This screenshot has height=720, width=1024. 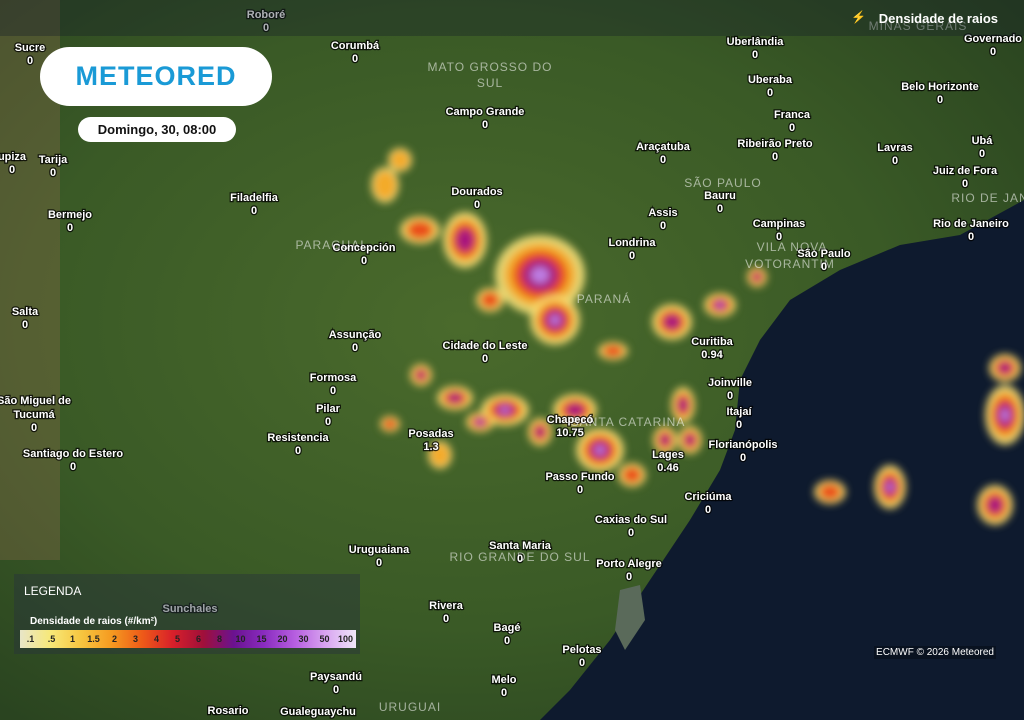 I want to click on city-name: Belo Horizonte, so click(x=940, y=87).